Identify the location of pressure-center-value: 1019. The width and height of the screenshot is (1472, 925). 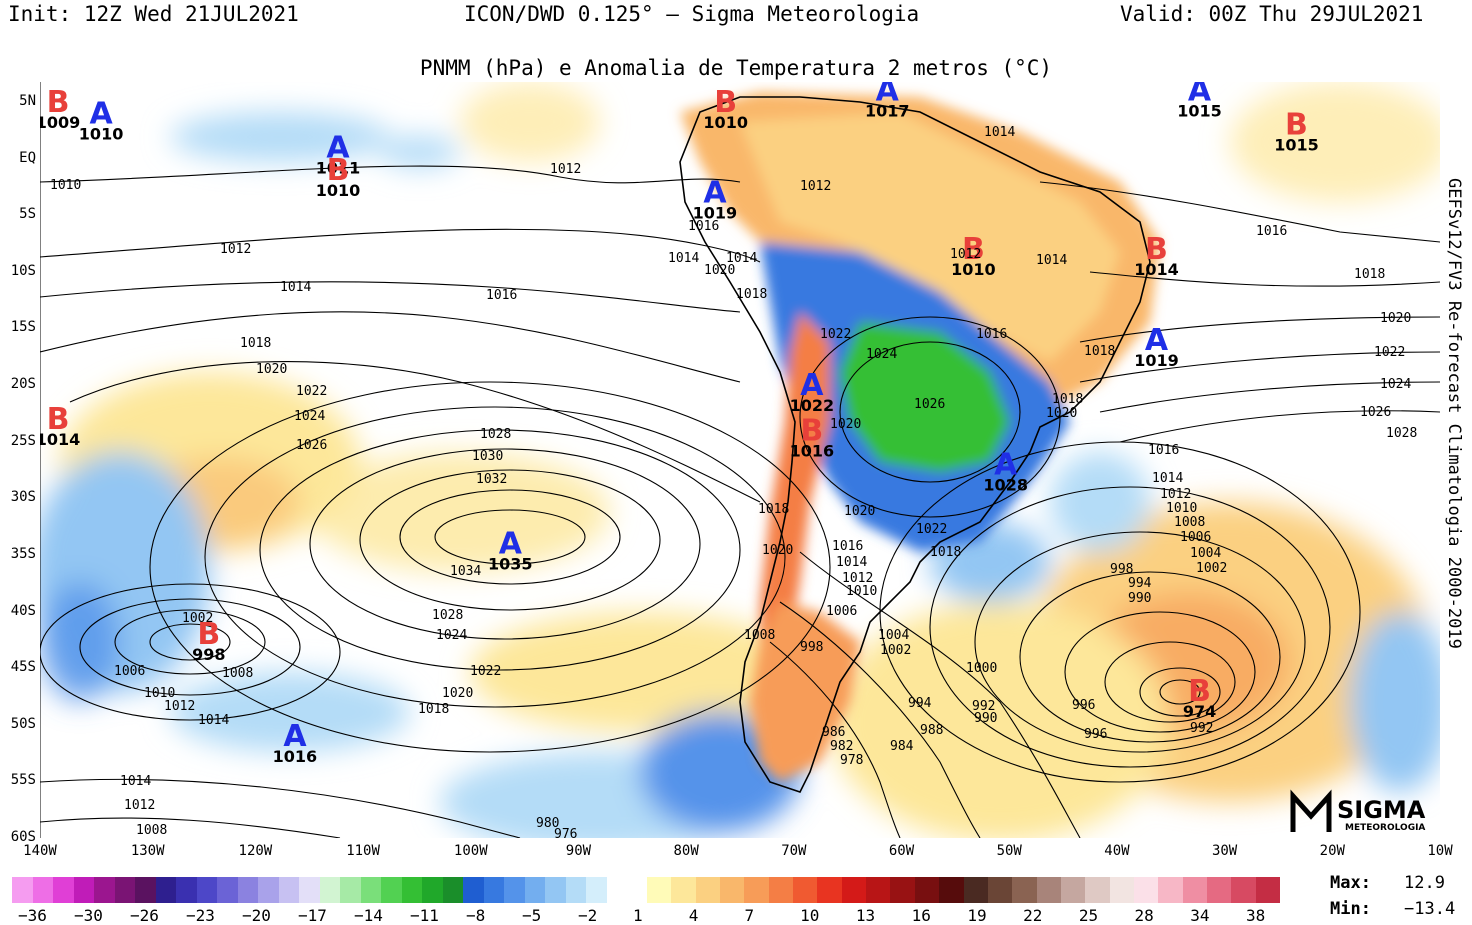
(715, 213).